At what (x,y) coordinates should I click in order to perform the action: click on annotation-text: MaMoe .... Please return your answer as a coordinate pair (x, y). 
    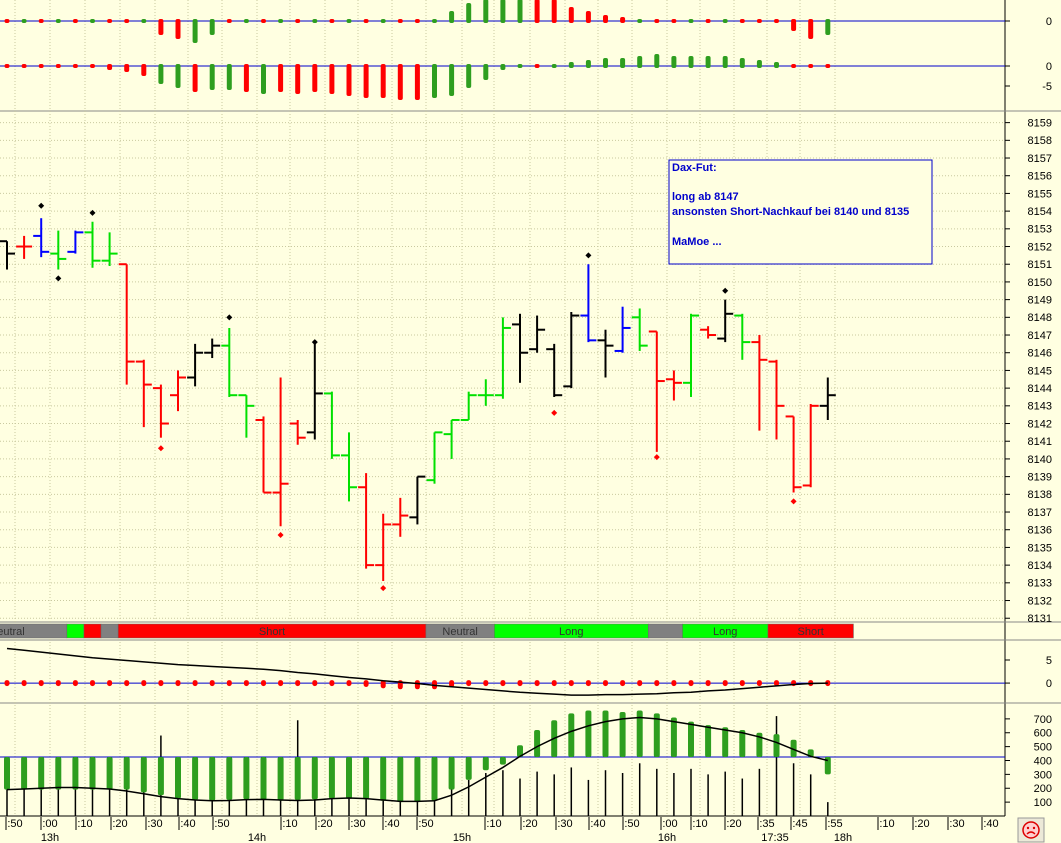
    Looking at the image, I should click on (697, 242).